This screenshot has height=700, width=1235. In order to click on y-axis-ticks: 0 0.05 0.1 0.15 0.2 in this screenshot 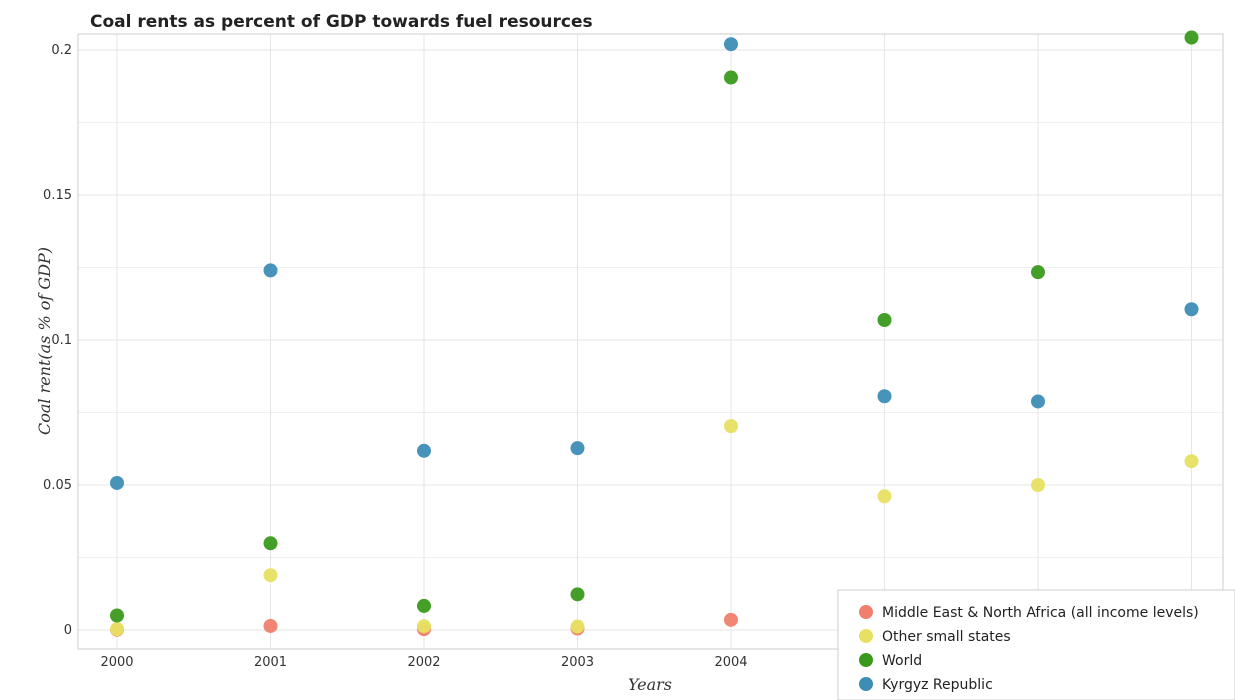, I will do `click(57, 340)`.